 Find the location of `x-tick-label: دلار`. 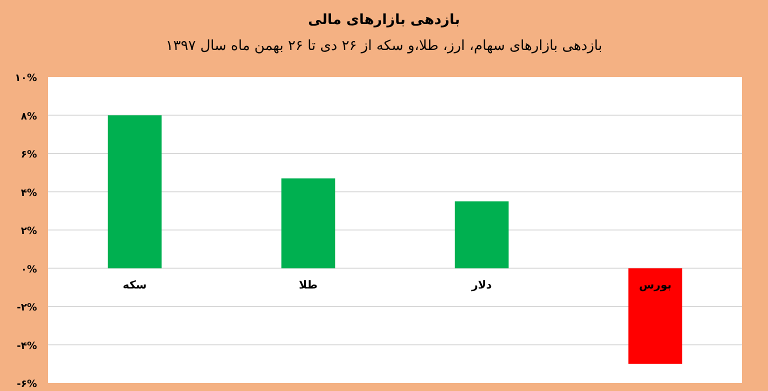

x-tick-label: دلار is located at coordinates (481, 285).